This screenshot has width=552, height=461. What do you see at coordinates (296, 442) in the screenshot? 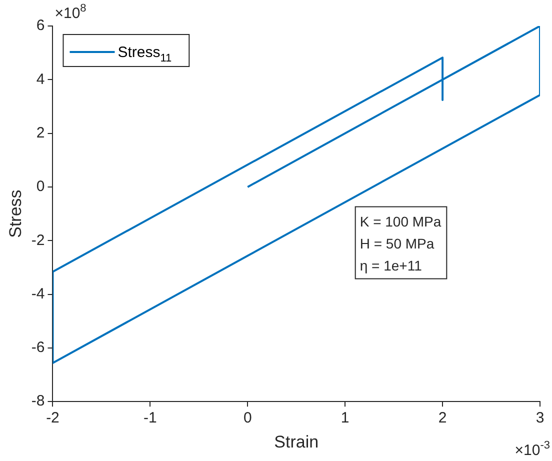
I see `x-axis-title: Strain` at bounding box center [296, 442].